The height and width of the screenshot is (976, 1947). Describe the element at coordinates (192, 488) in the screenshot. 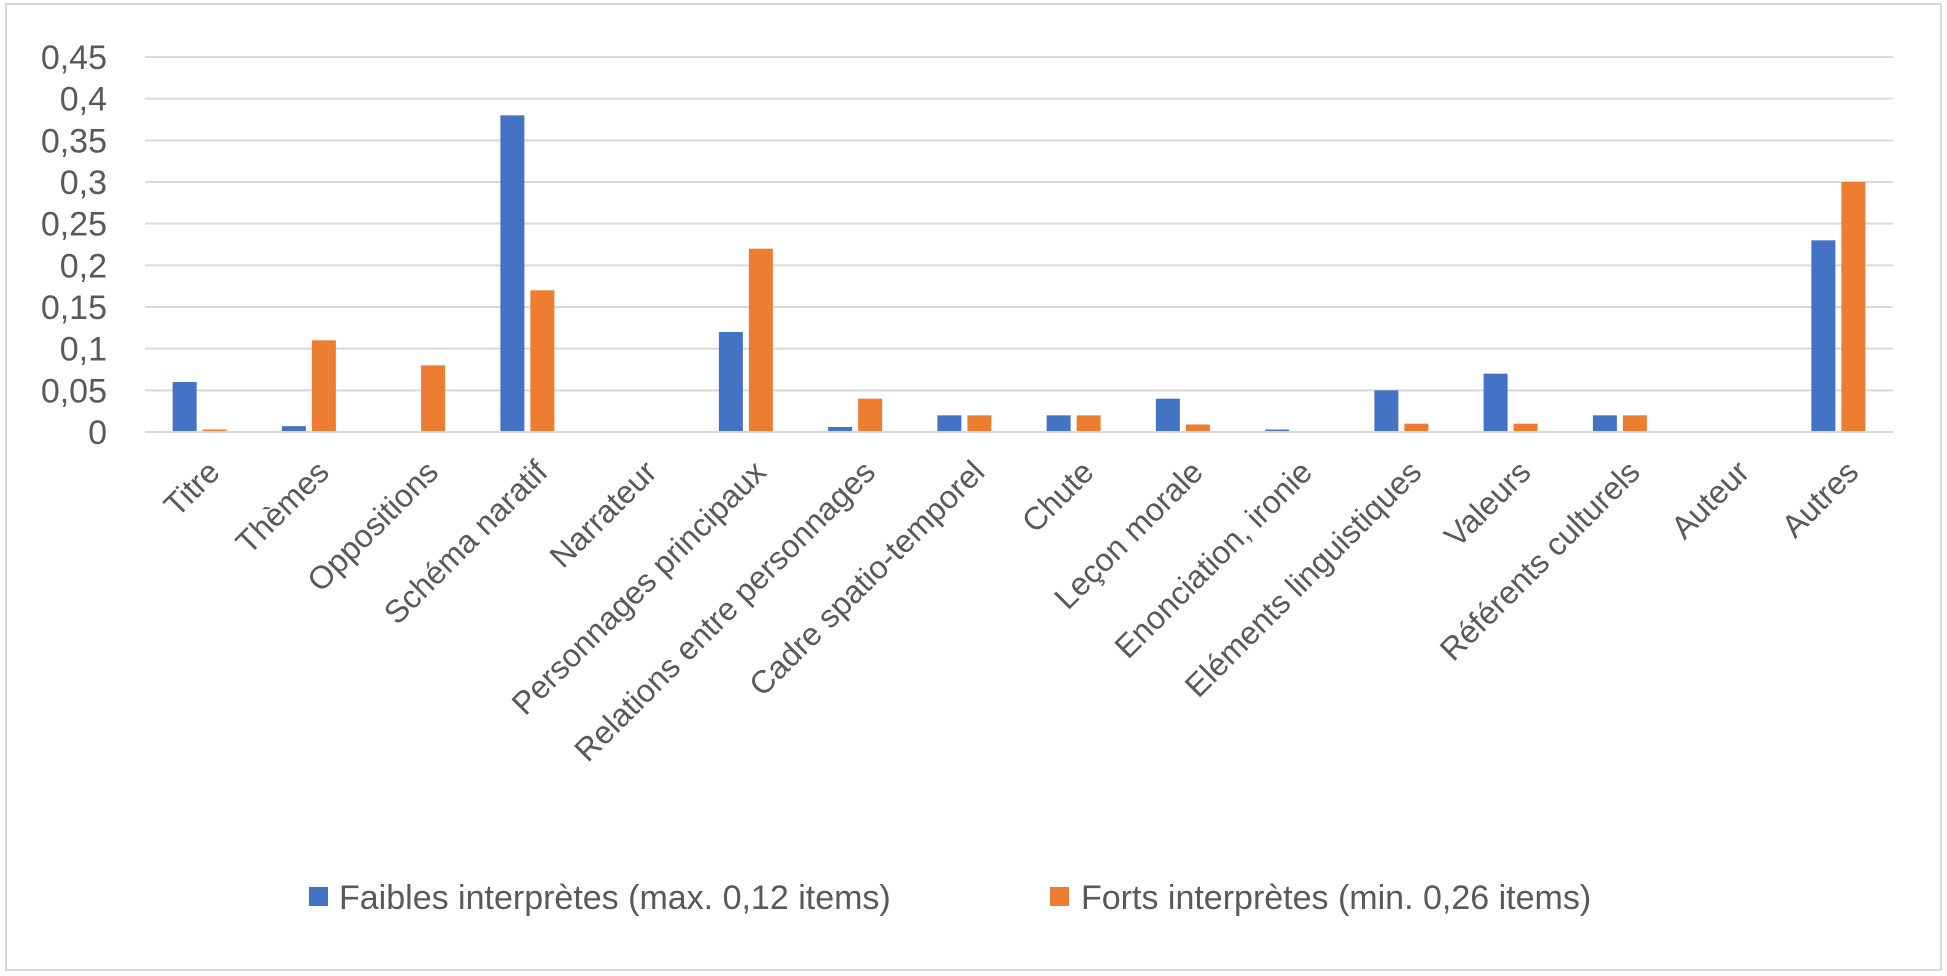

I see `x-category-label: Titre` at that location.